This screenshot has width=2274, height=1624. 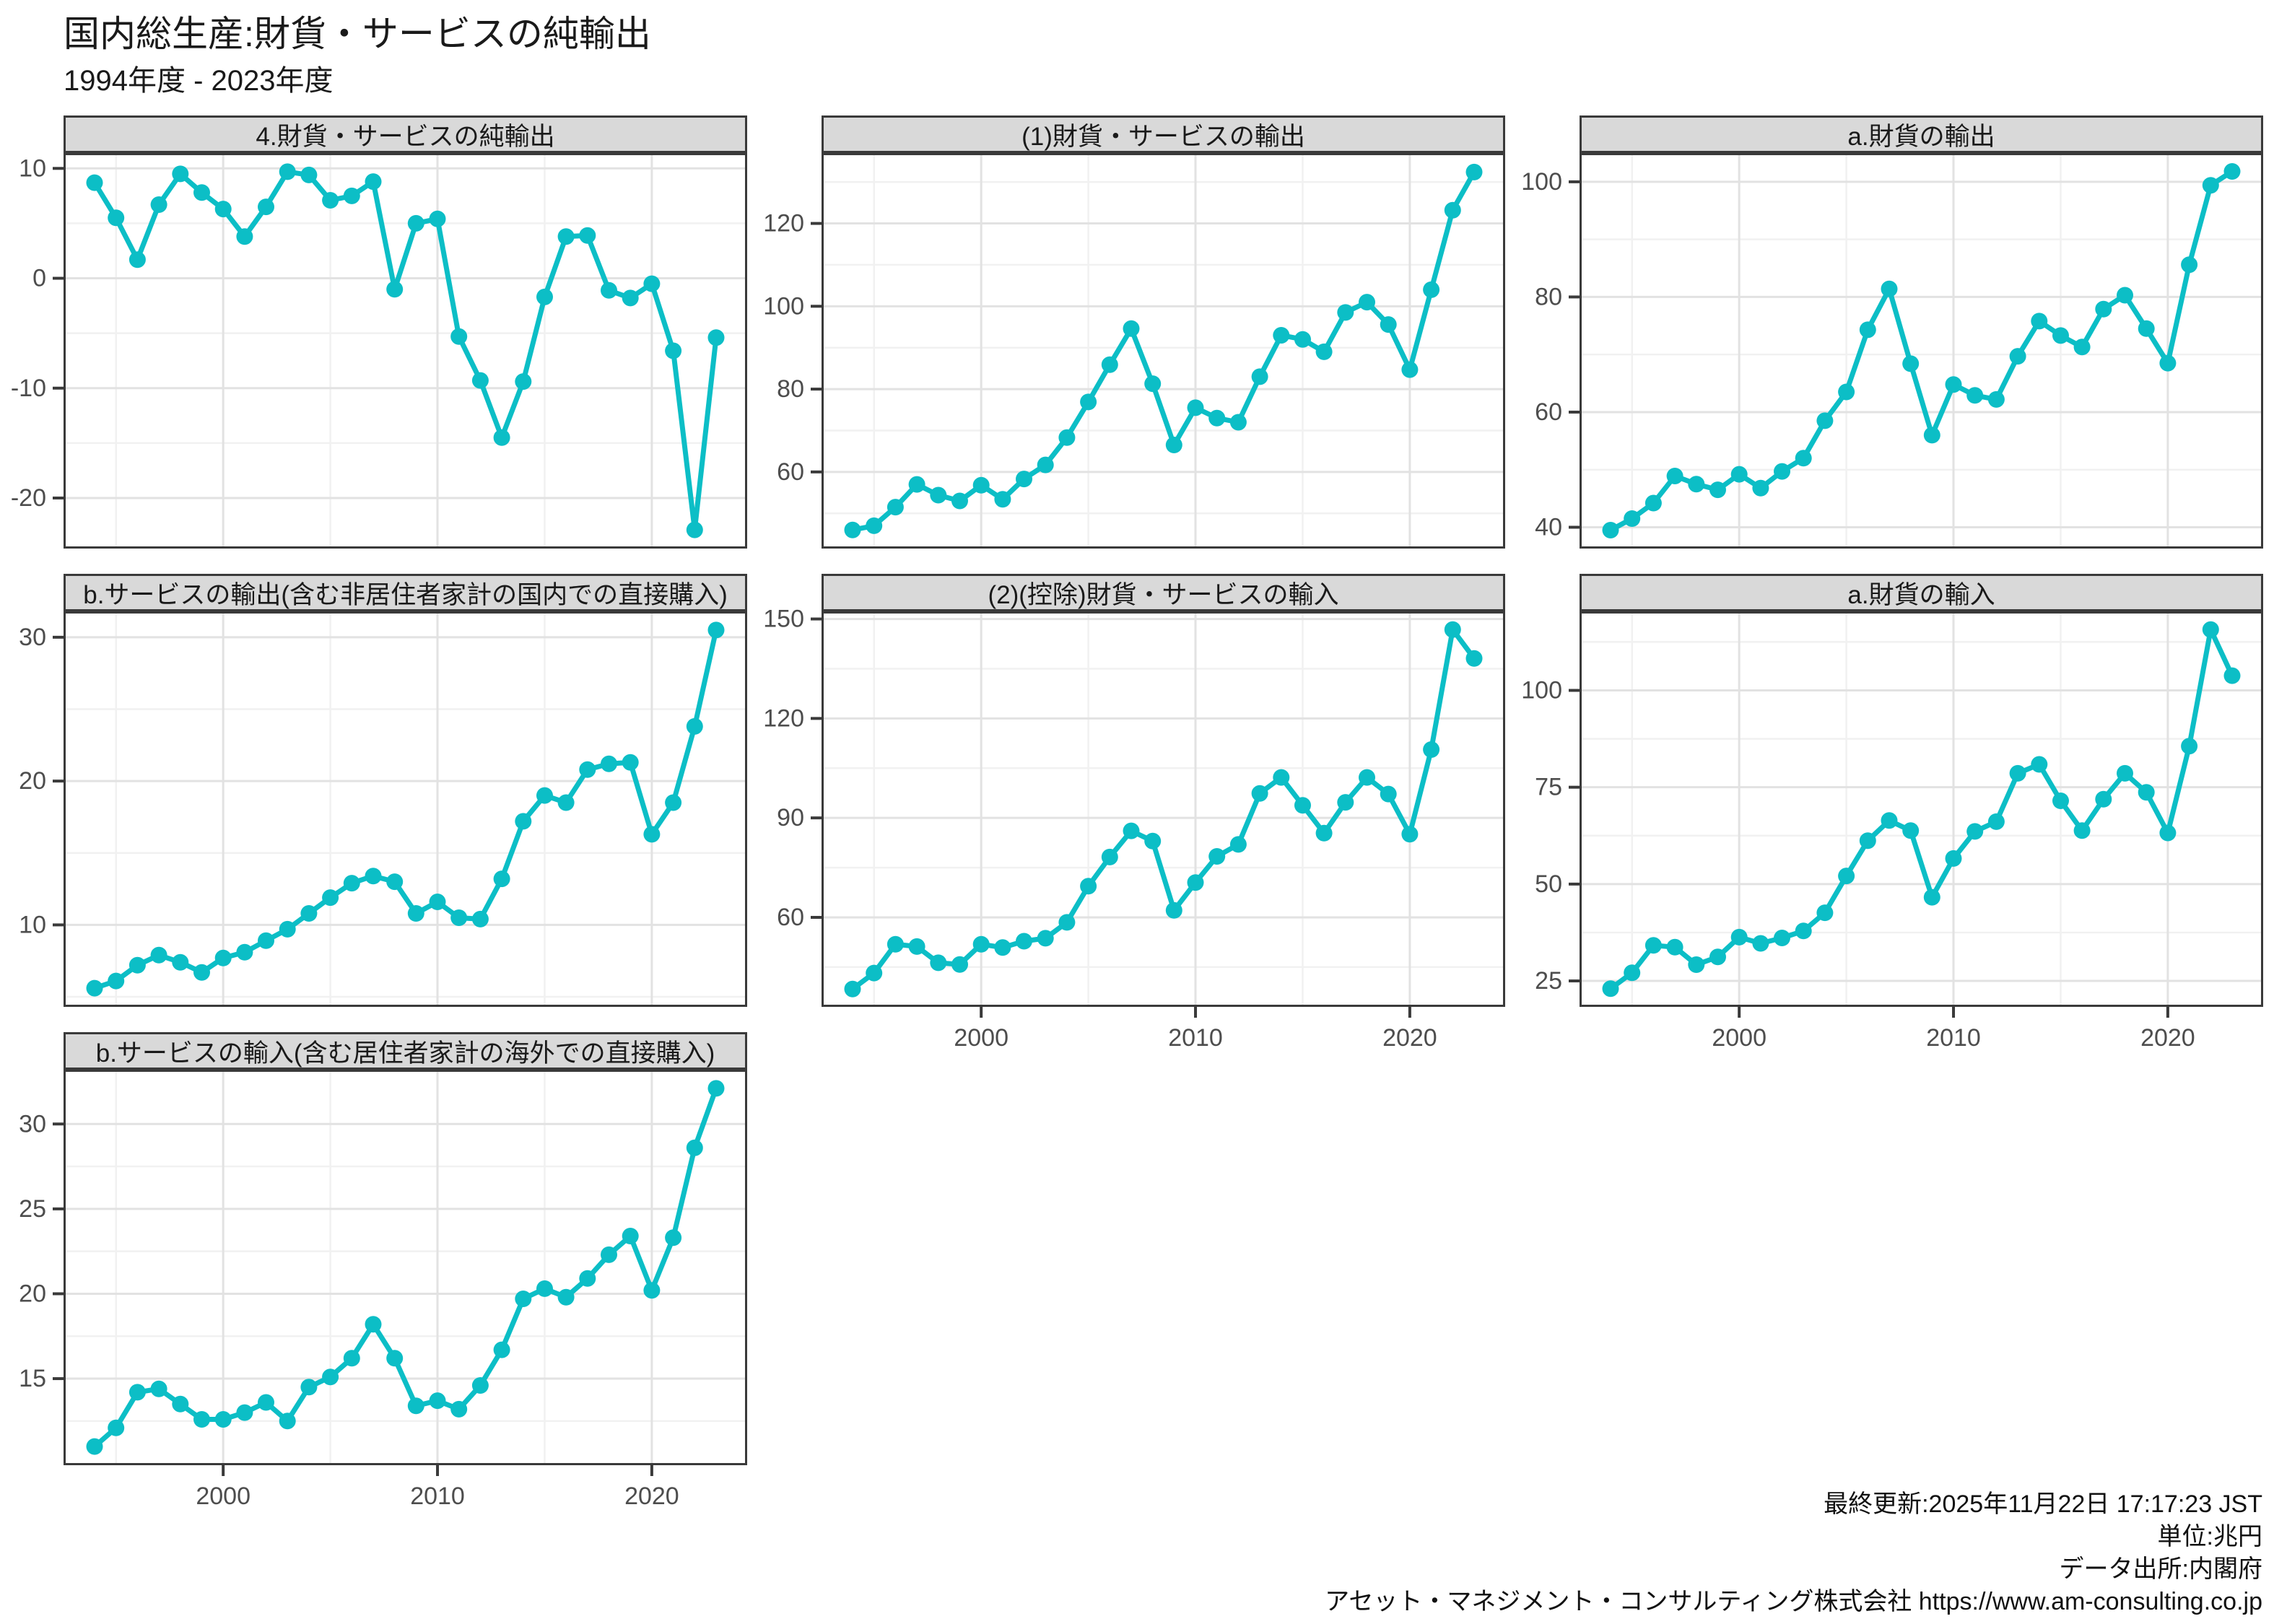 I want to click on facet-strip: a.財貨の輸入, so click(x=1922, y=592).